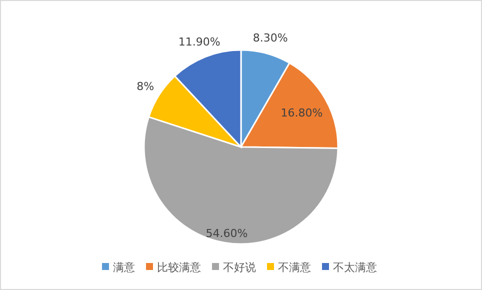  Describe the element at coordinates (301, 113) in the screenshot. I see `data-label: 16.80%` at that location.